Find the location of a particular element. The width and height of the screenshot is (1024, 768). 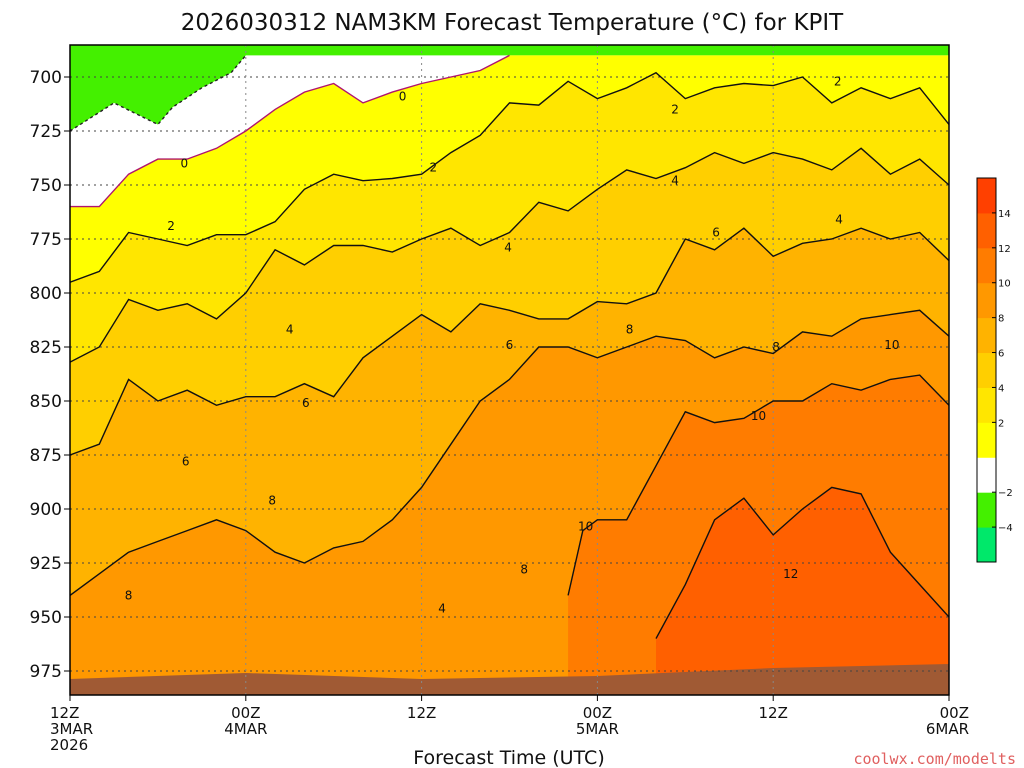

contour-label: 12 is located at coordinates (790, 574).